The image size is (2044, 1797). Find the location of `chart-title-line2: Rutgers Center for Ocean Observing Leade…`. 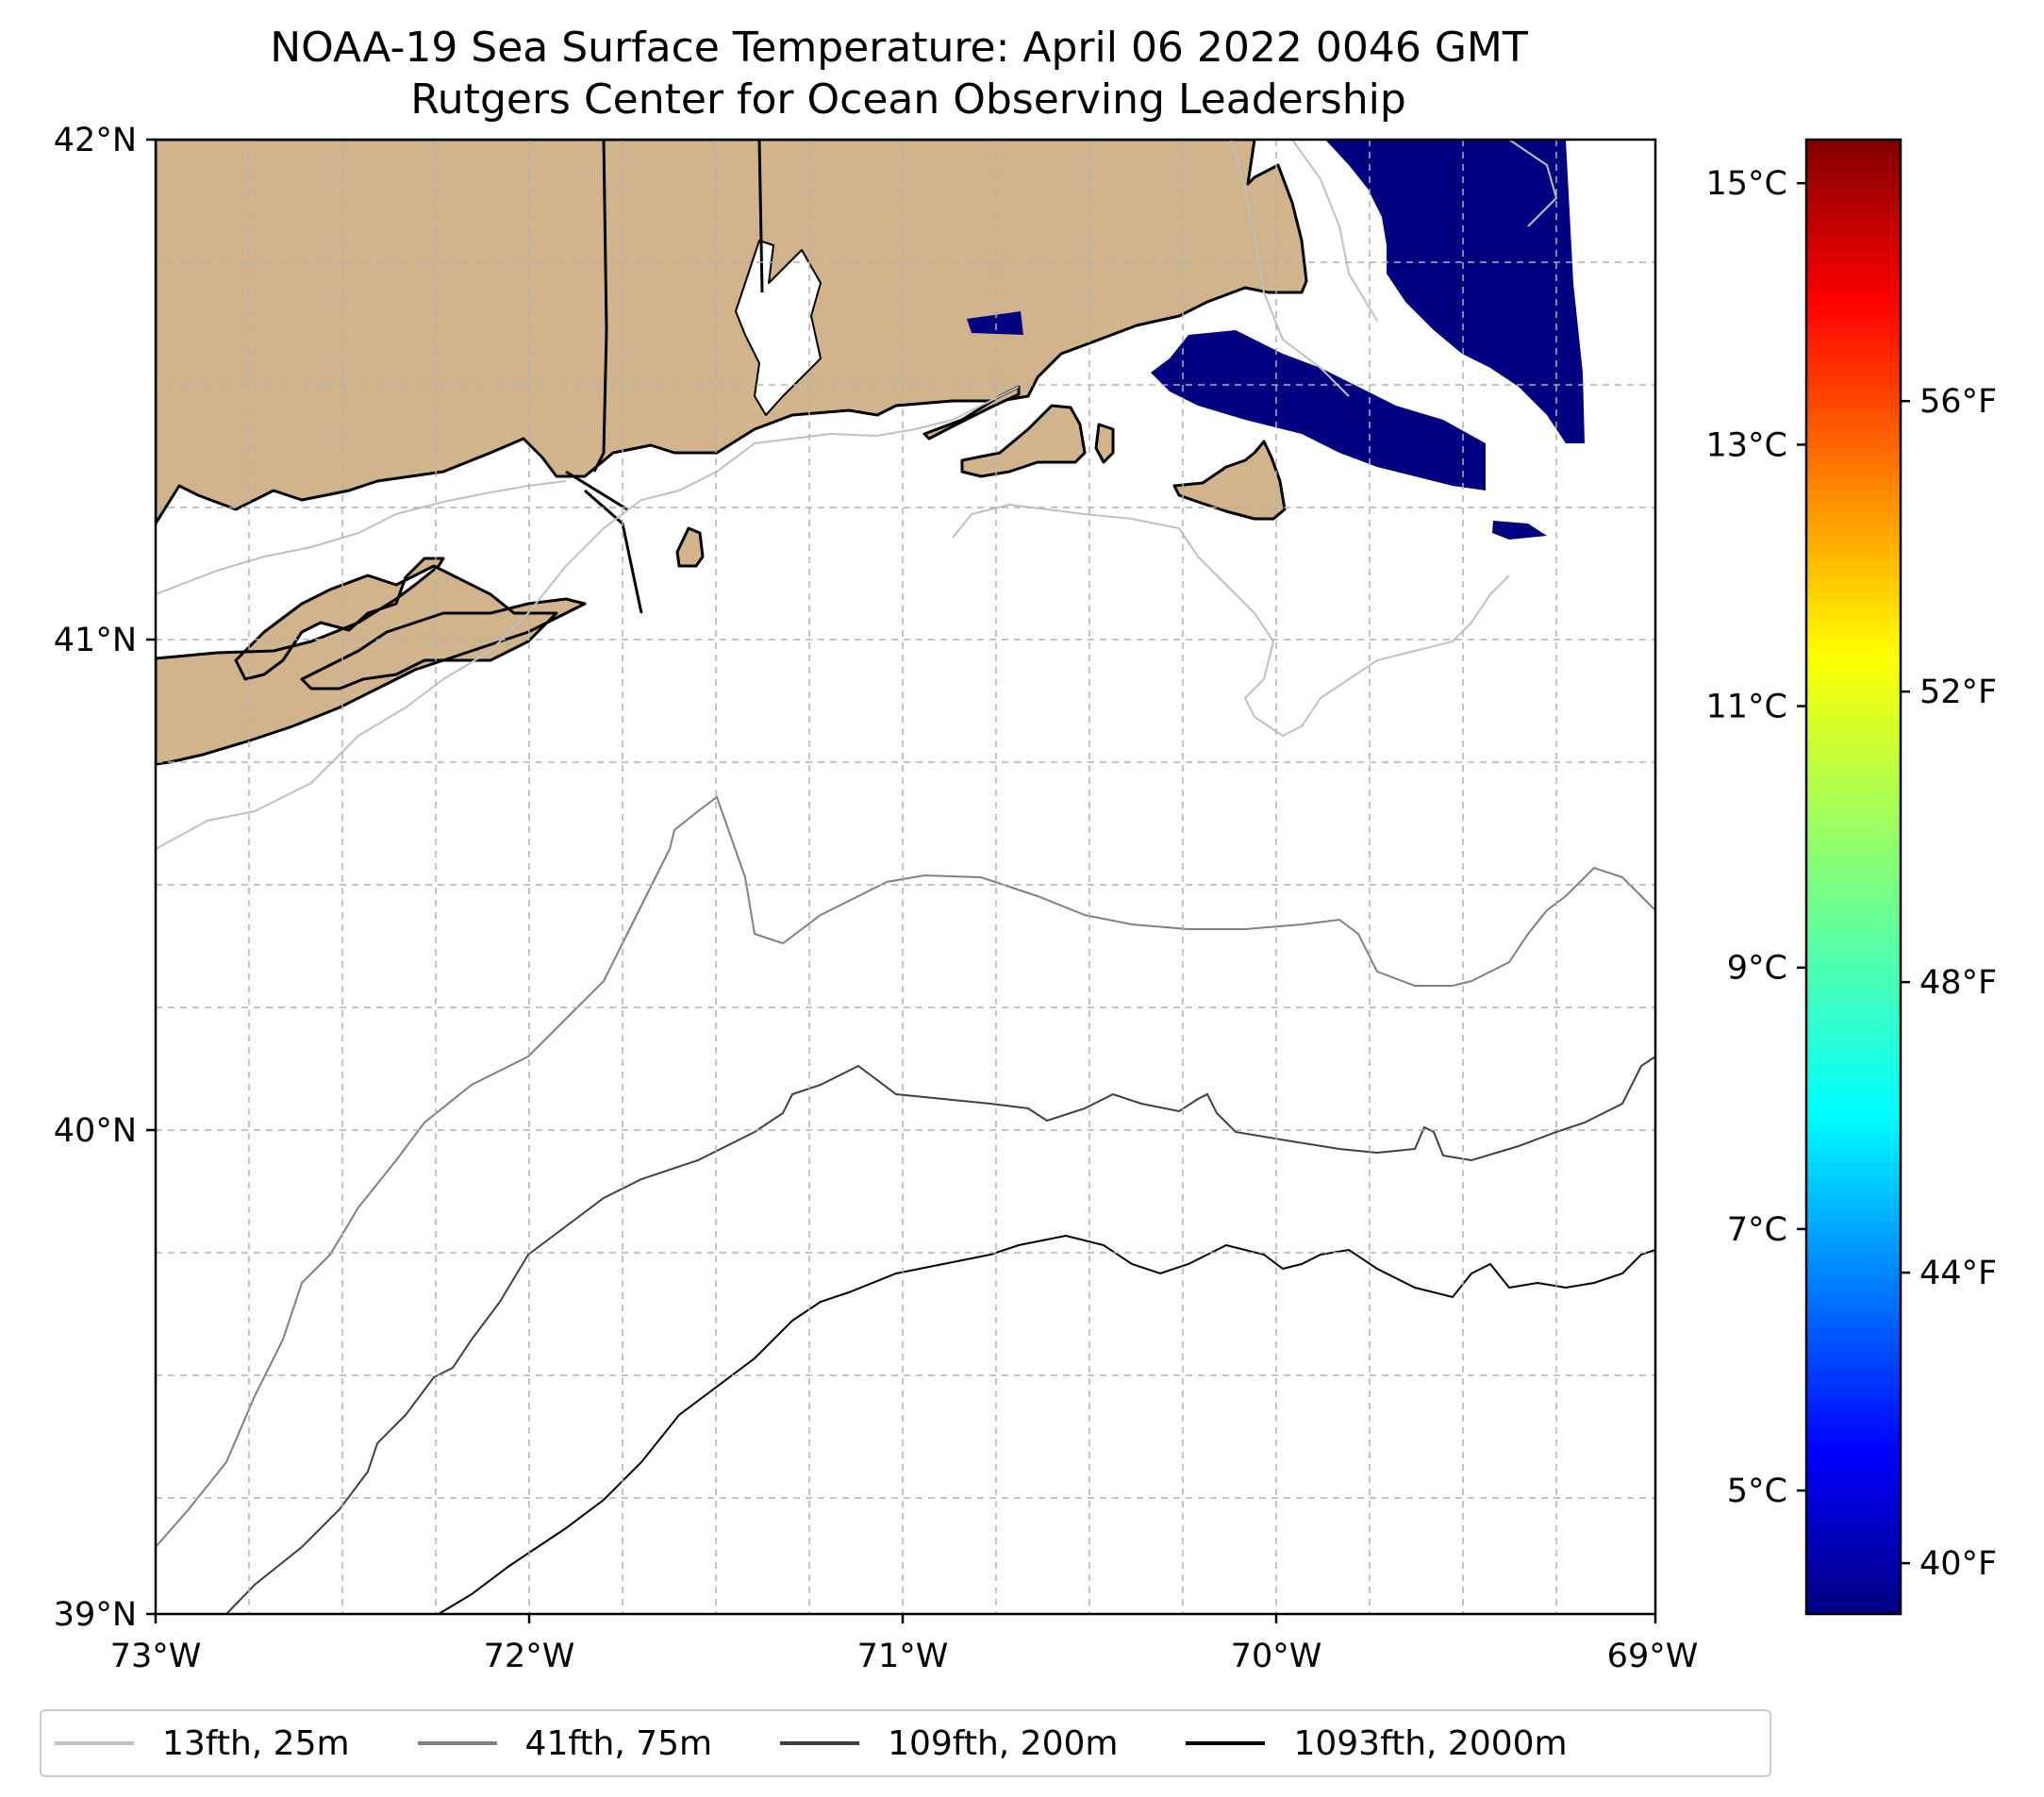

chart-title-line2: Rutgers Center for Ocean Observing Leade… is located at coordinates (908, 99).